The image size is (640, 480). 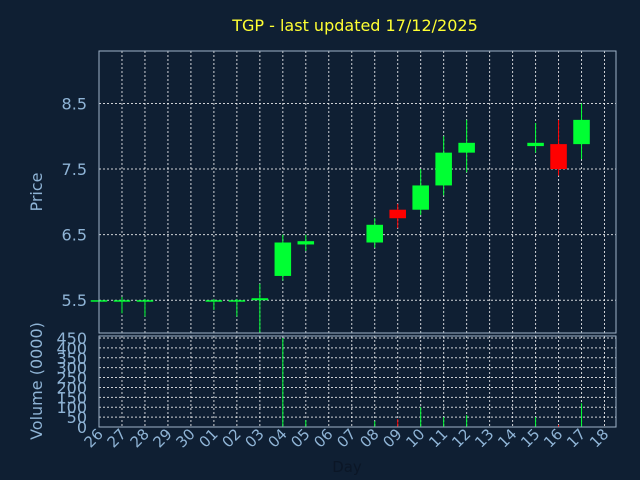 I want to click on volume-axis-label: Volume (0000), so click(x=36, y=381).